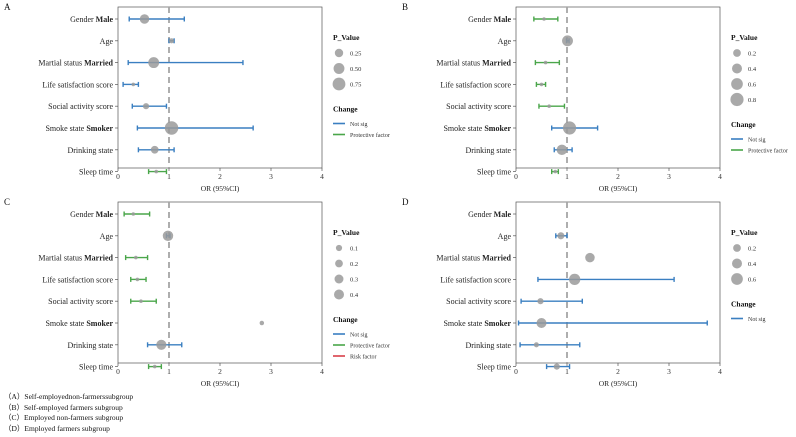 This screenshot has width=796, height=437. I want to click on caption-line-b: （B）Self-employed farmers subgroup, so click(63, 407).